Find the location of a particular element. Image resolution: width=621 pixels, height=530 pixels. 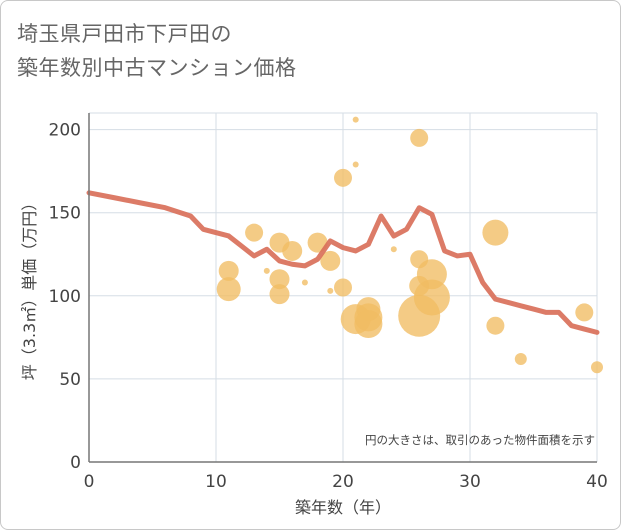

title-line-2: 築年数別中古マンション価格 is located at coordinates (157, 68).